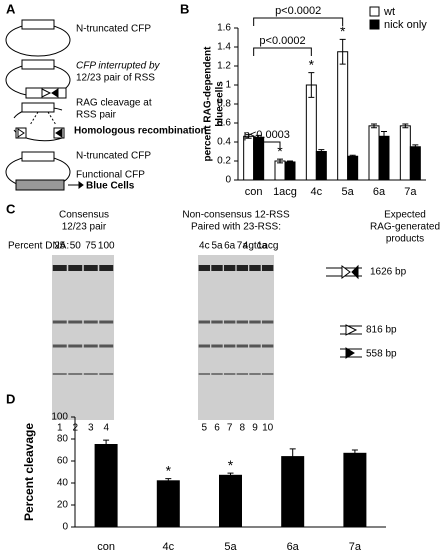  I want to click on y-tick-label: 20, so click(63, 505).